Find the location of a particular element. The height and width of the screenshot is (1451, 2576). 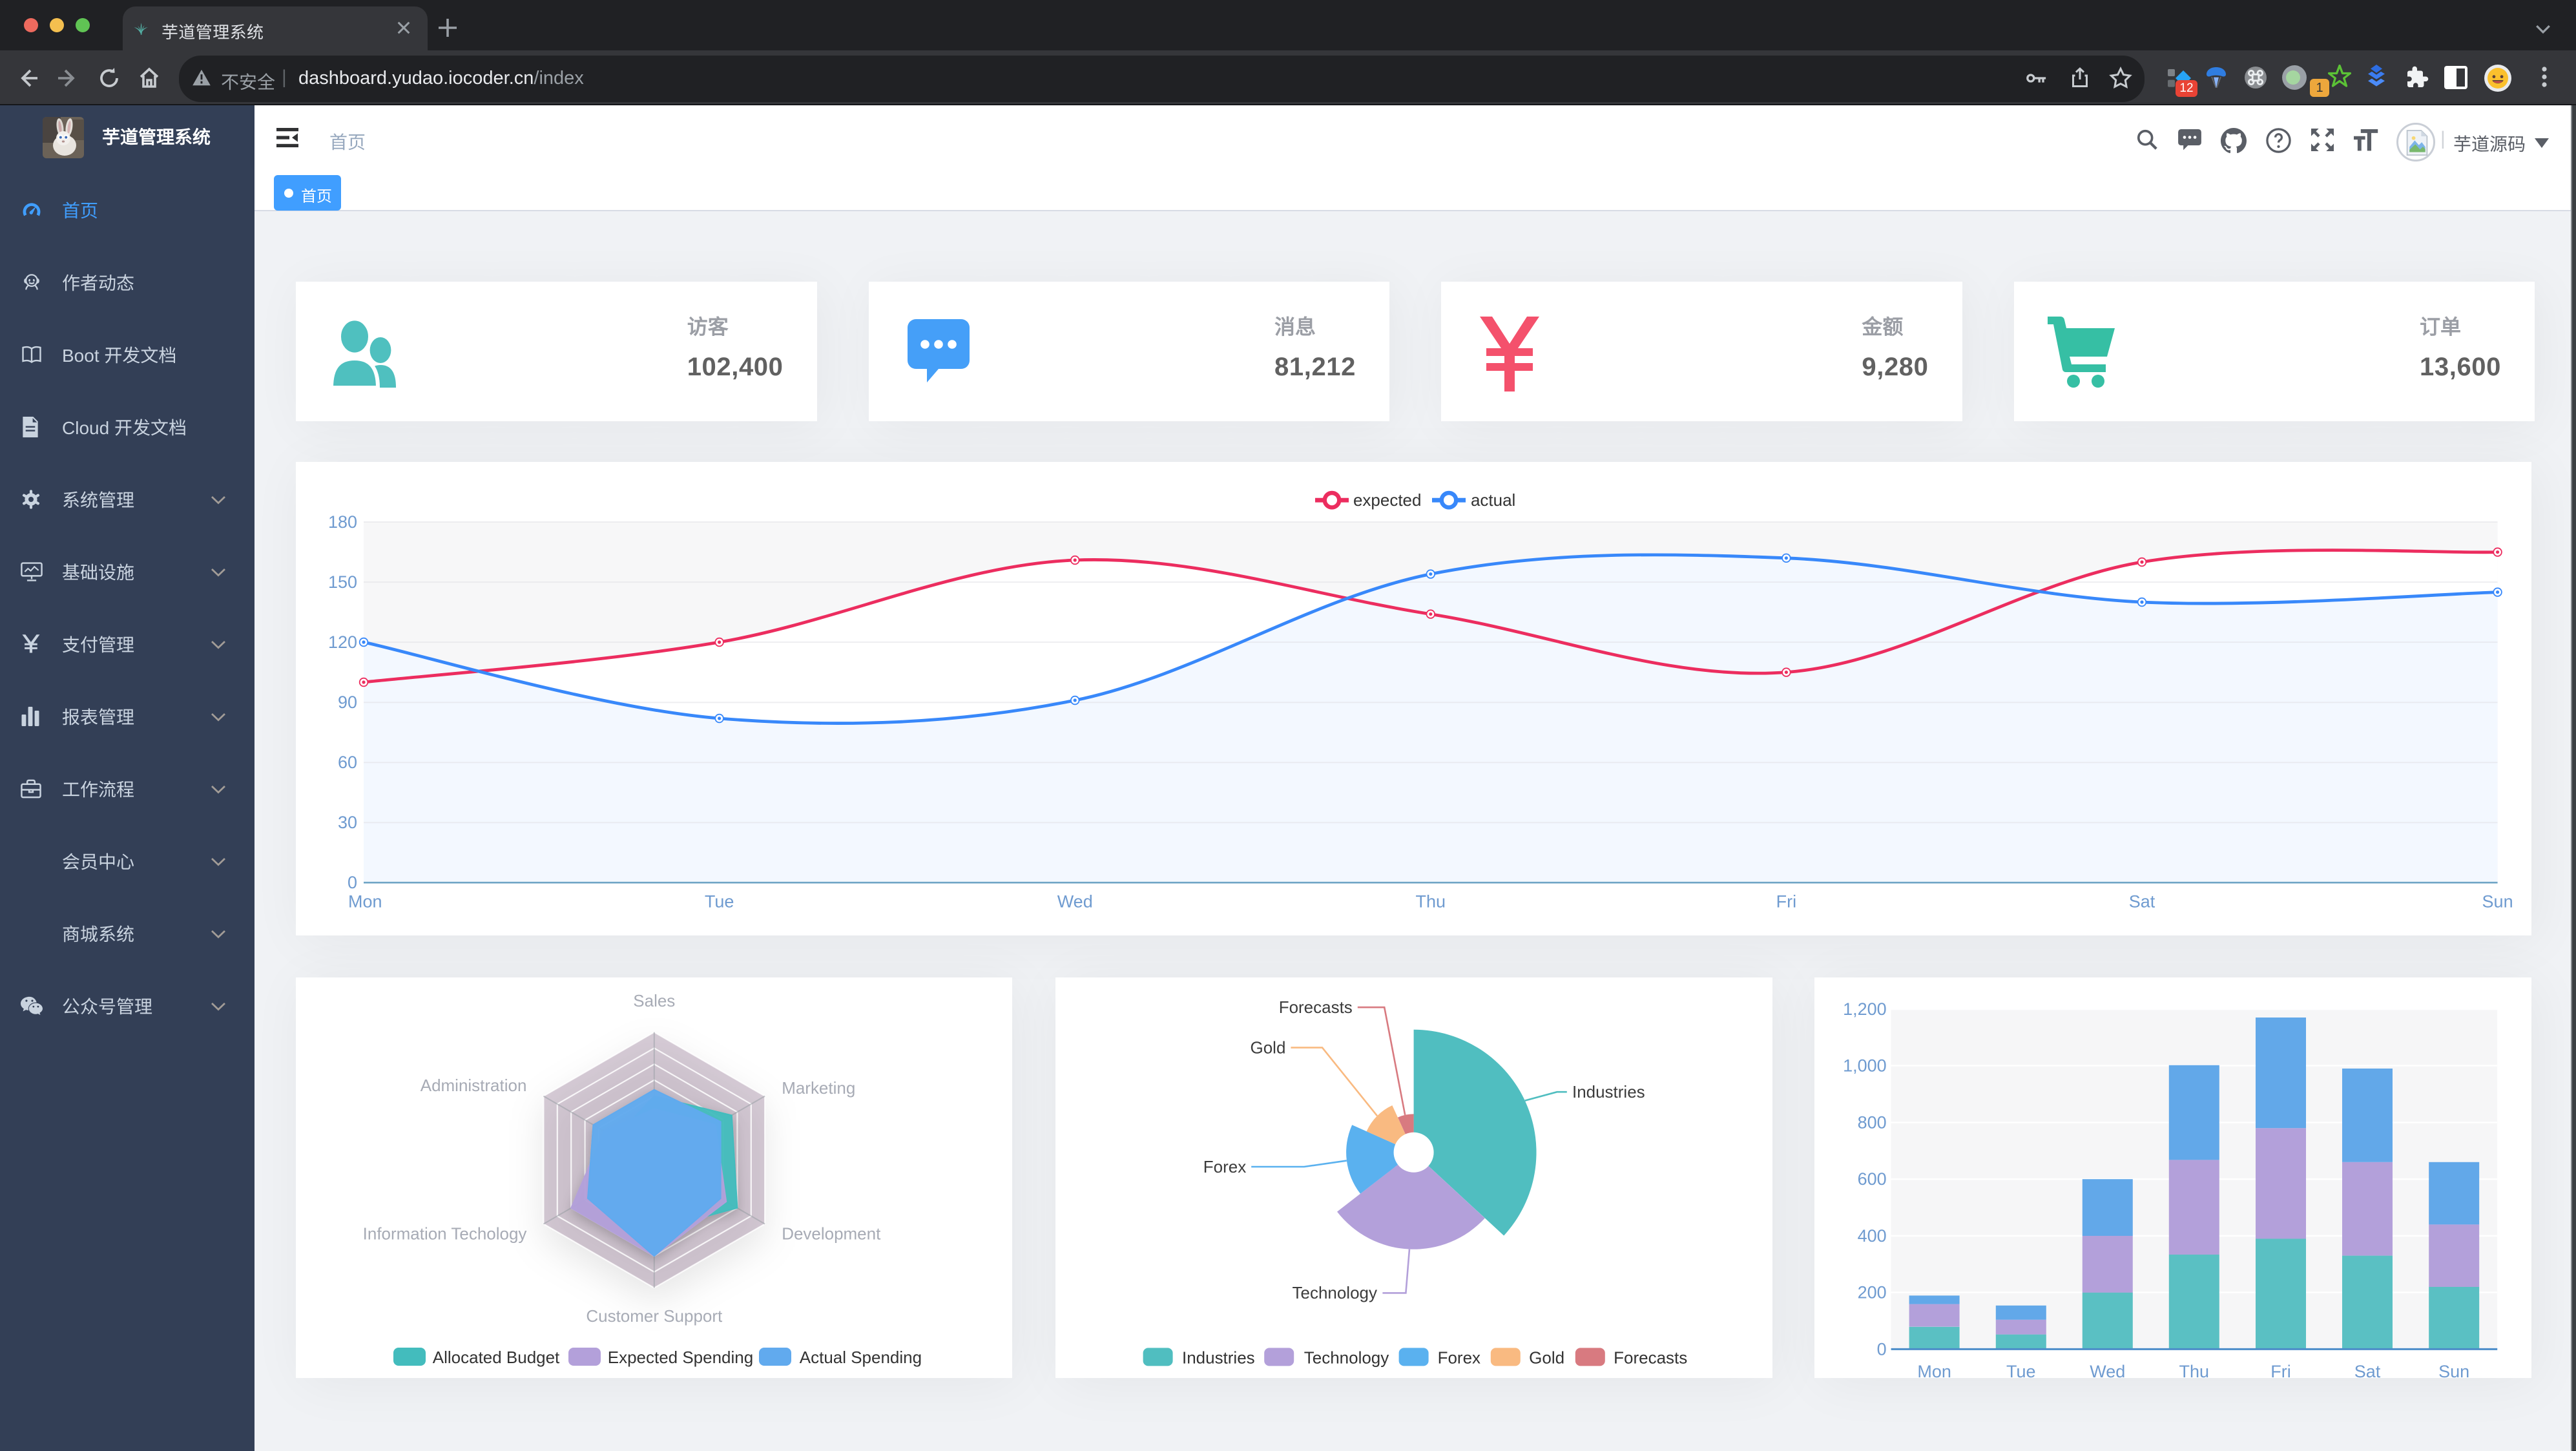

svg-text: Development is located at coordinates (831, 1233).